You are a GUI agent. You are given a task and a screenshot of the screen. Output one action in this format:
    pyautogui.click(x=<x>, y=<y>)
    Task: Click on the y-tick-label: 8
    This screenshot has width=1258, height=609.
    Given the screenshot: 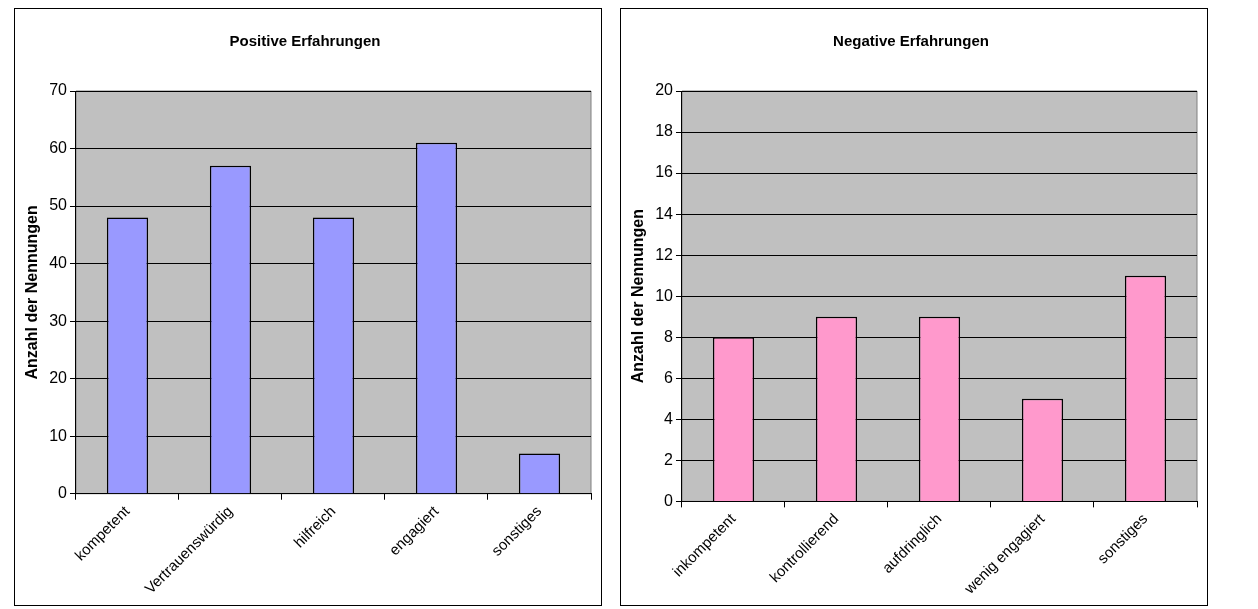 What is the action you would take?
    pyautogui.click(x=669, y=336)
    